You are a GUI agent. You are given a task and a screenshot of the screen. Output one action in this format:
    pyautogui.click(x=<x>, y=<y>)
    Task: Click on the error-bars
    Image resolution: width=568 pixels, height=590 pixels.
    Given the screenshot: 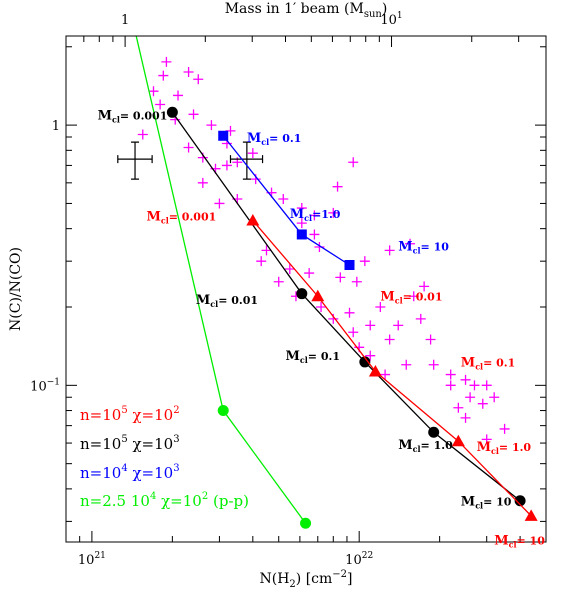 What is the action you would take?
    pyautogui.click(x=190, y=160)
    